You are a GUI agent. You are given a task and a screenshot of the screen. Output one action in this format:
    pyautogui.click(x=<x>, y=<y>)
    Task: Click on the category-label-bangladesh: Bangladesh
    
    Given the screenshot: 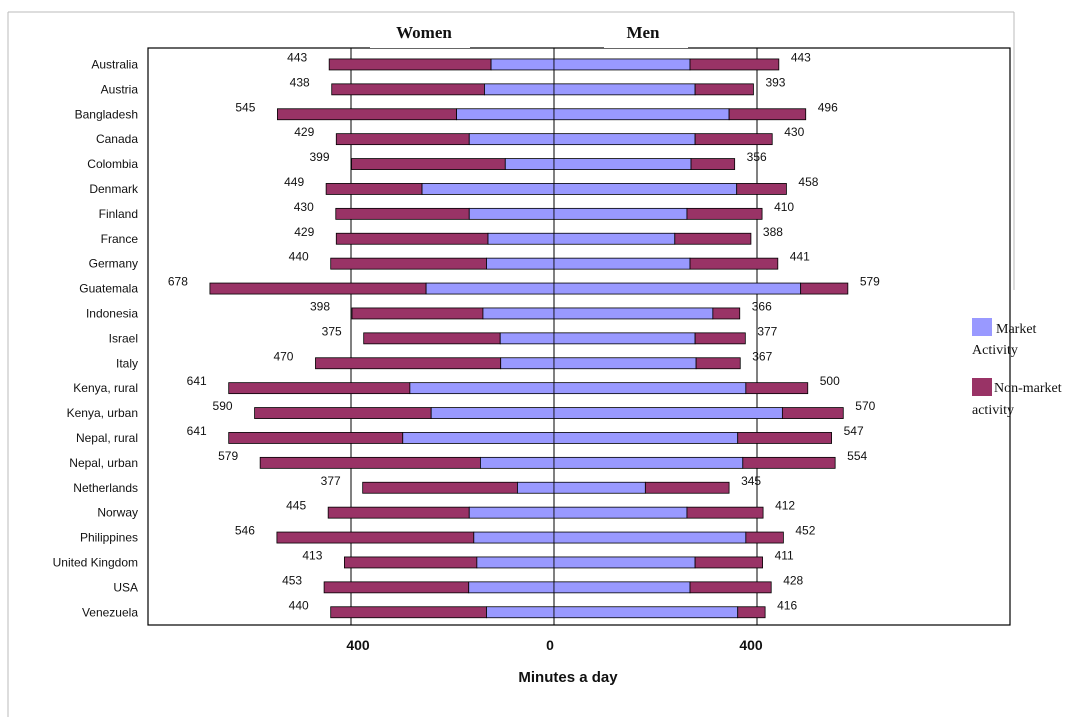 What is the action you would take?
    pyautogui.click(x=106, y=114)
    